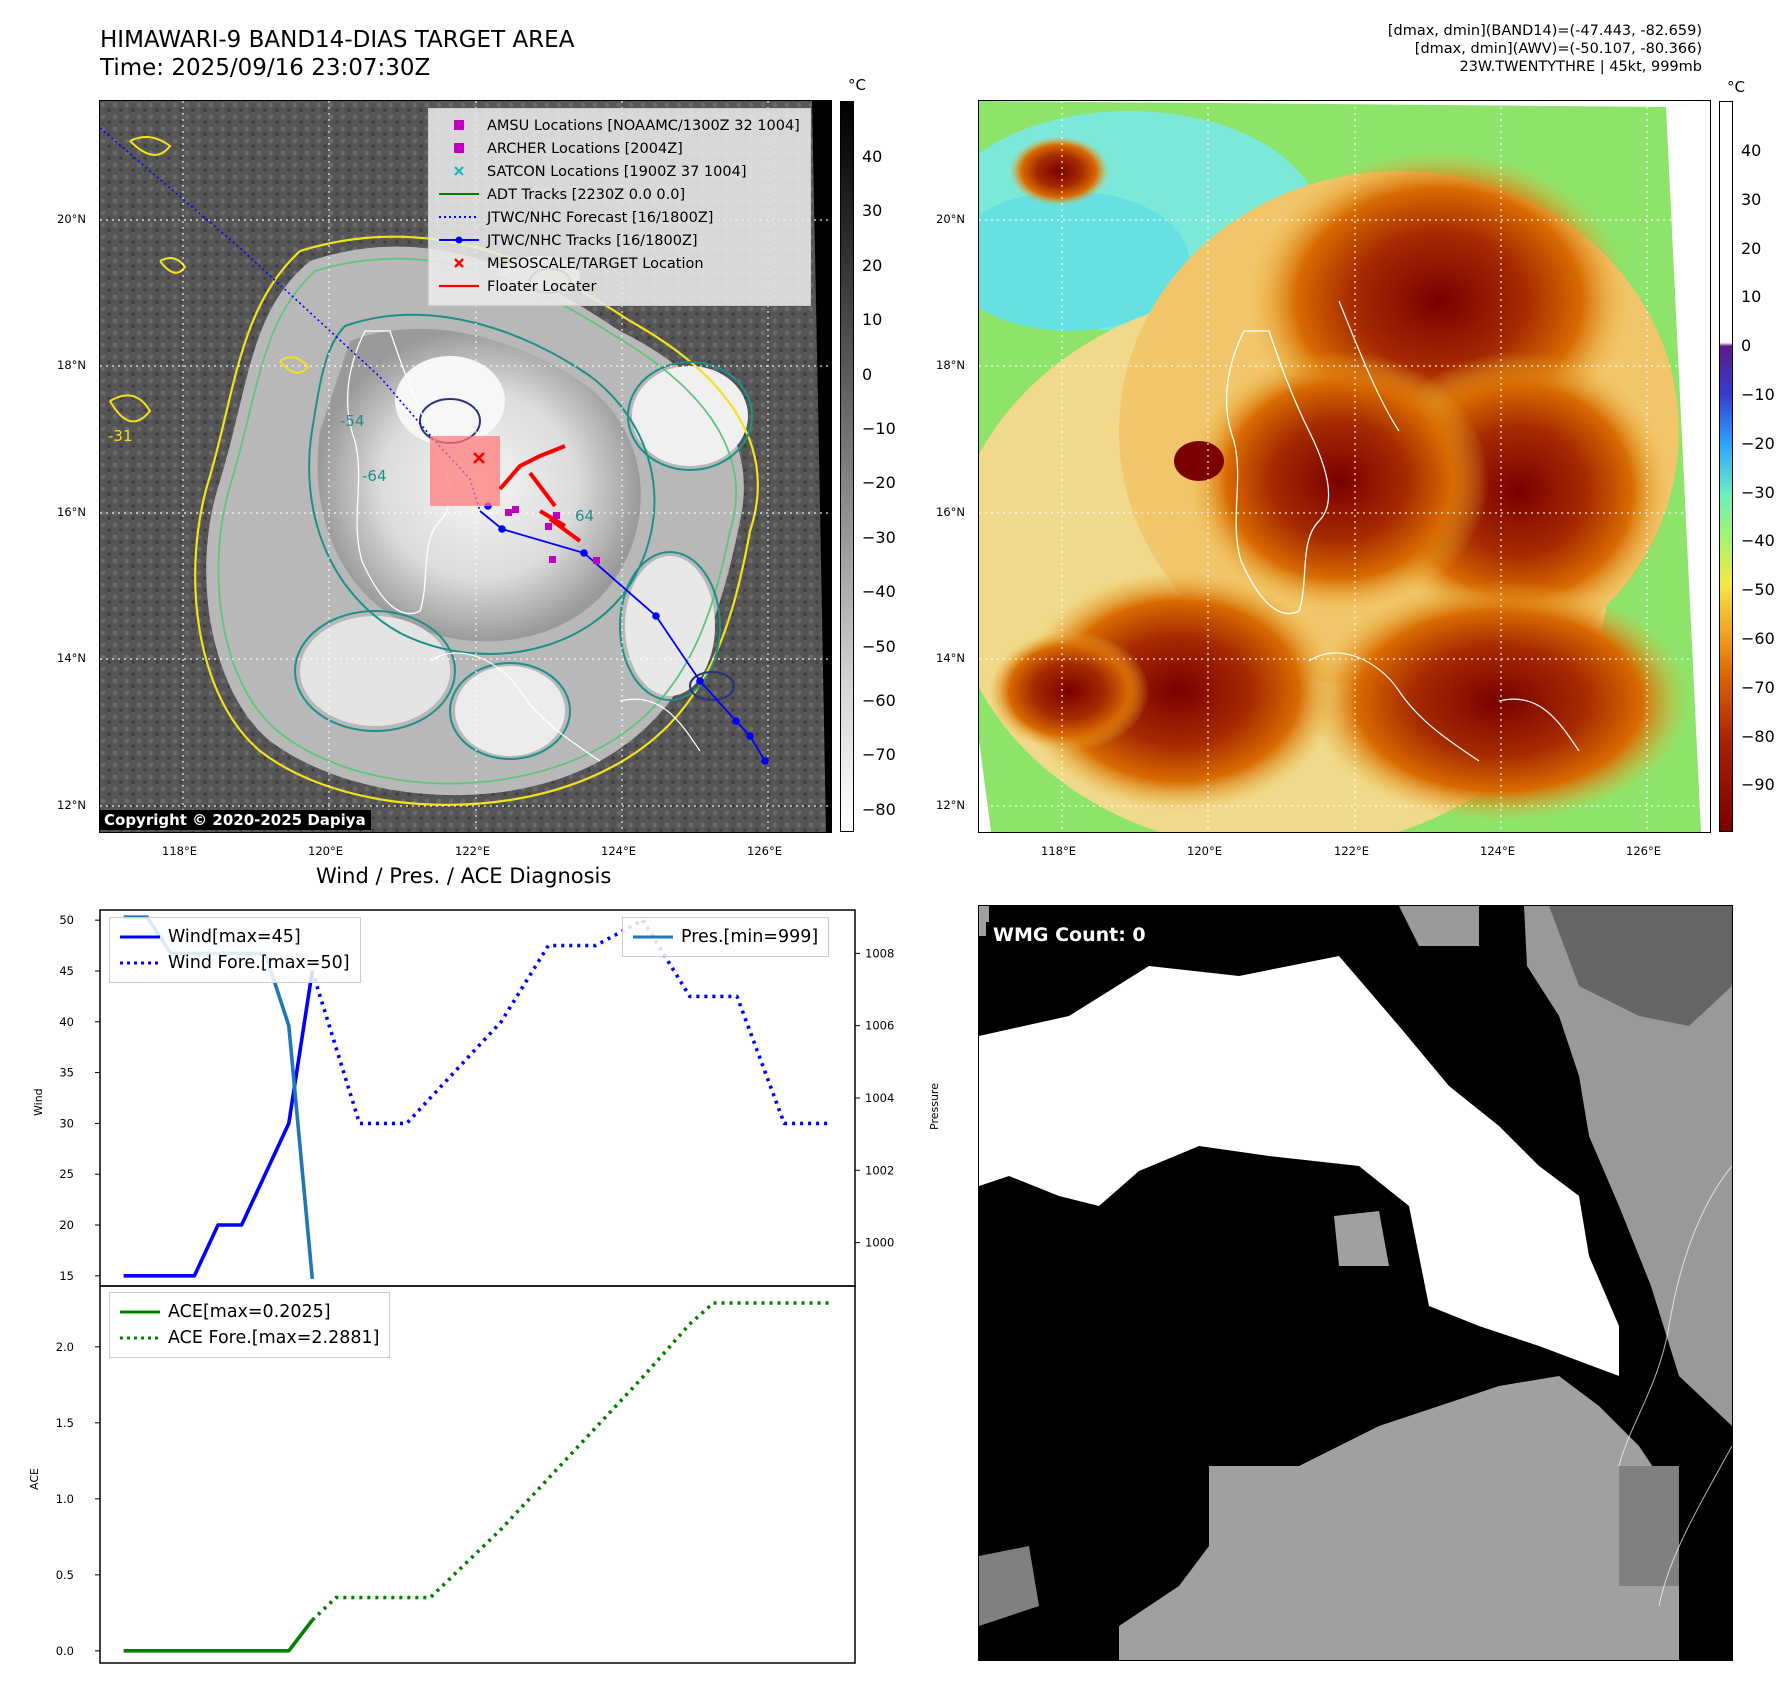  Describe the element at coordinates (459, 264) in the screenshot. I see `red-x-icon` at that location.